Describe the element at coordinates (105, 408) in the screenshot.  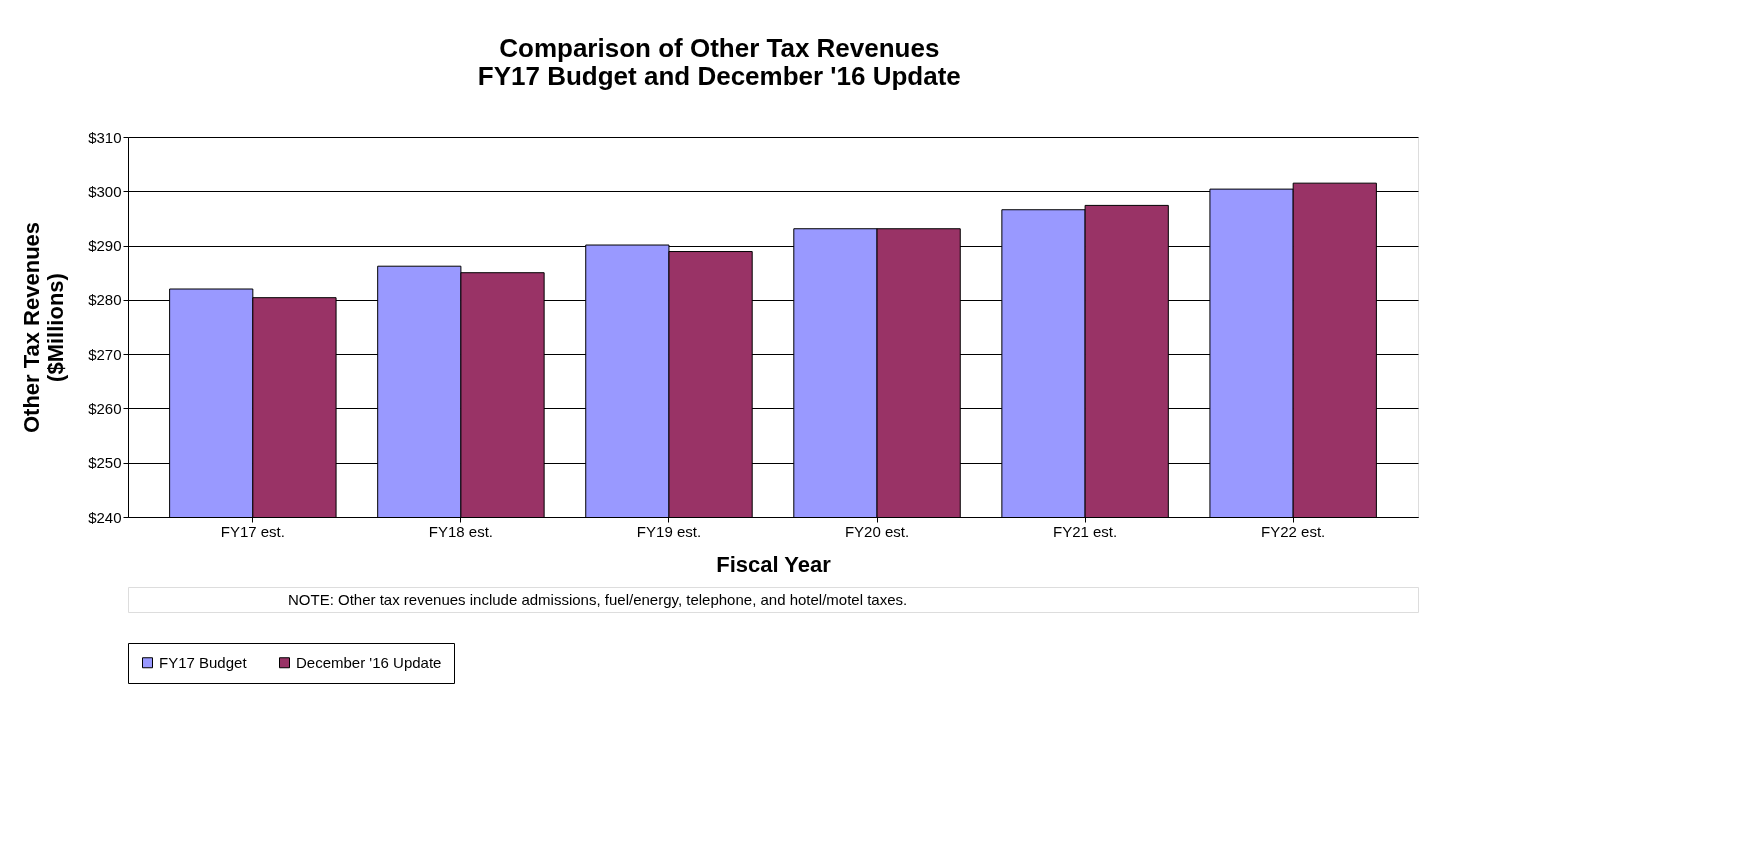
I see `y-tick-label: $260` at that location.